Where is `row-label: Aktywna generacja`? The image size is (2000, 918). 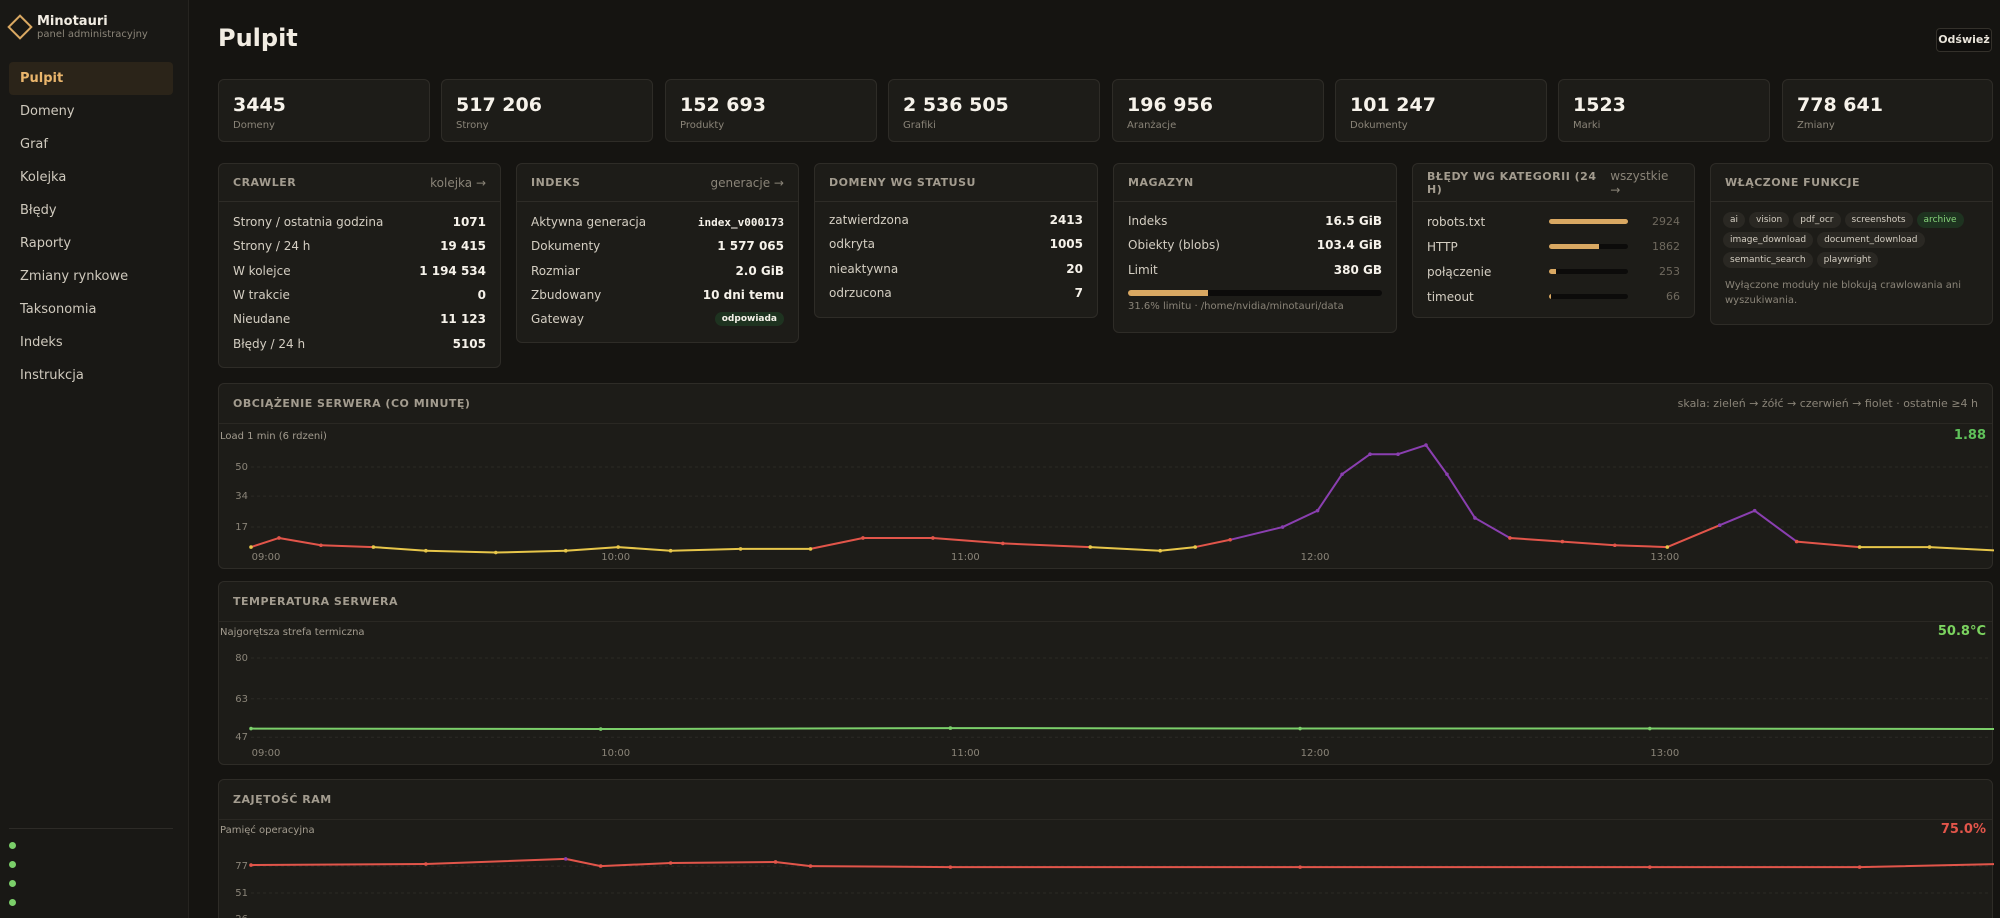
row-label: Aktywna generacja is located at coordinates (589, 222).